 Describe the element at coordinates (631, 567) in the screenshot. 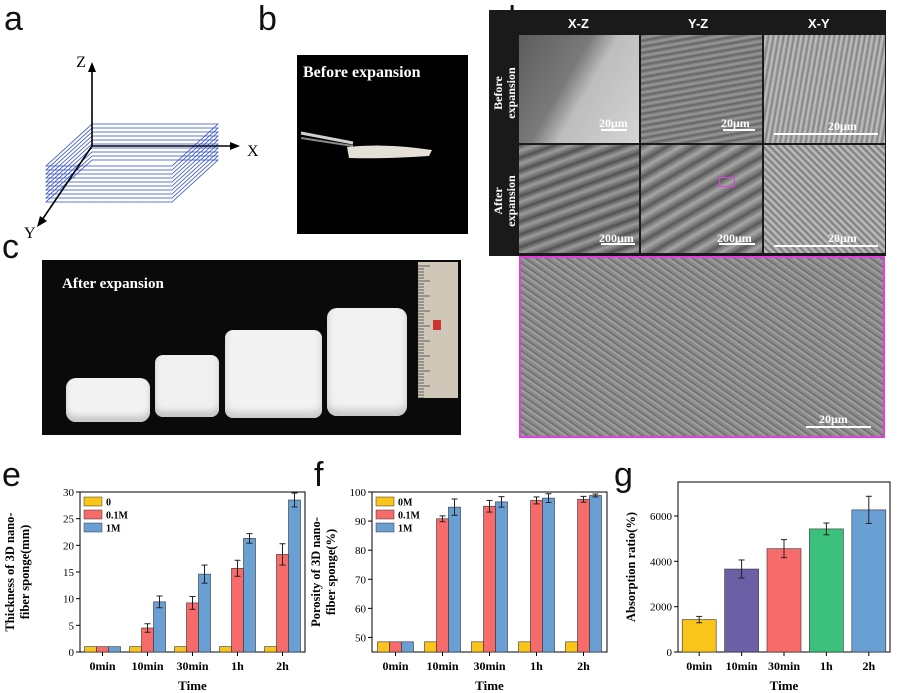

I see `y-axis-title: Absorption ratio(%)` at that location.